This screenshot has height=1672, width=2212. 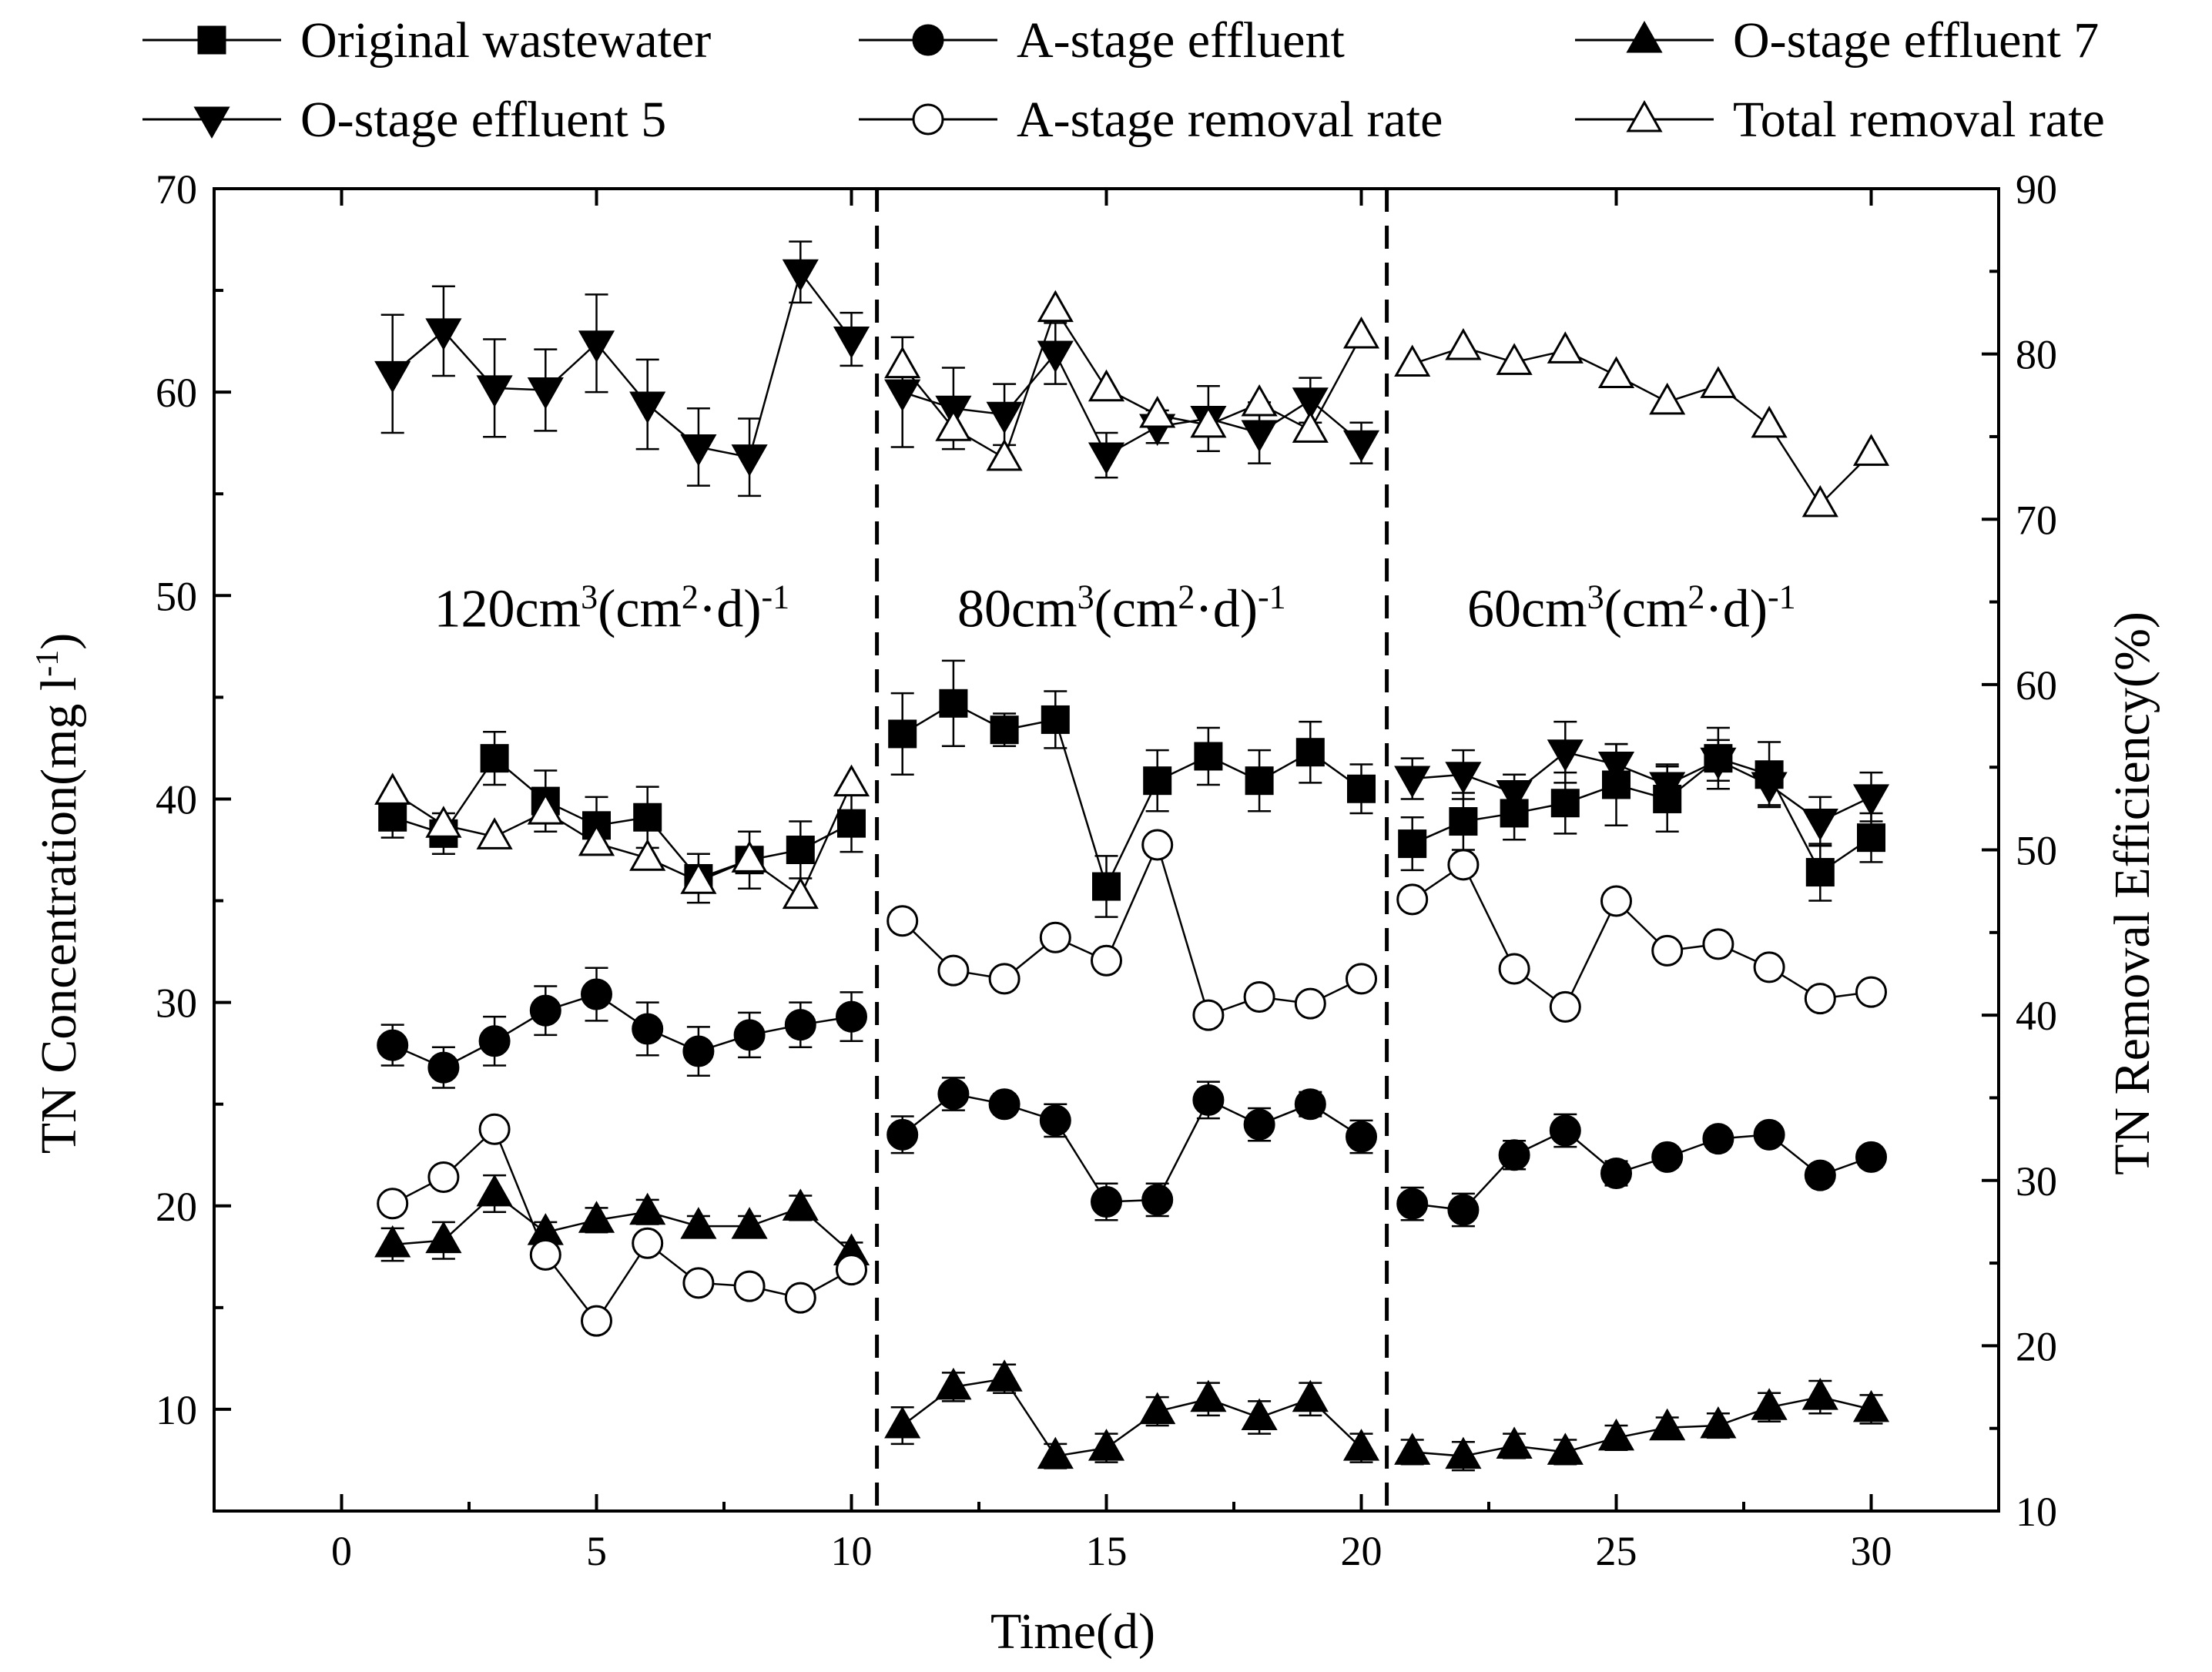 What do you see at coordinates (1871, 1551) in the screenshot?
I see `x-tick-label: 30` at bounding box center [1871, 1551].